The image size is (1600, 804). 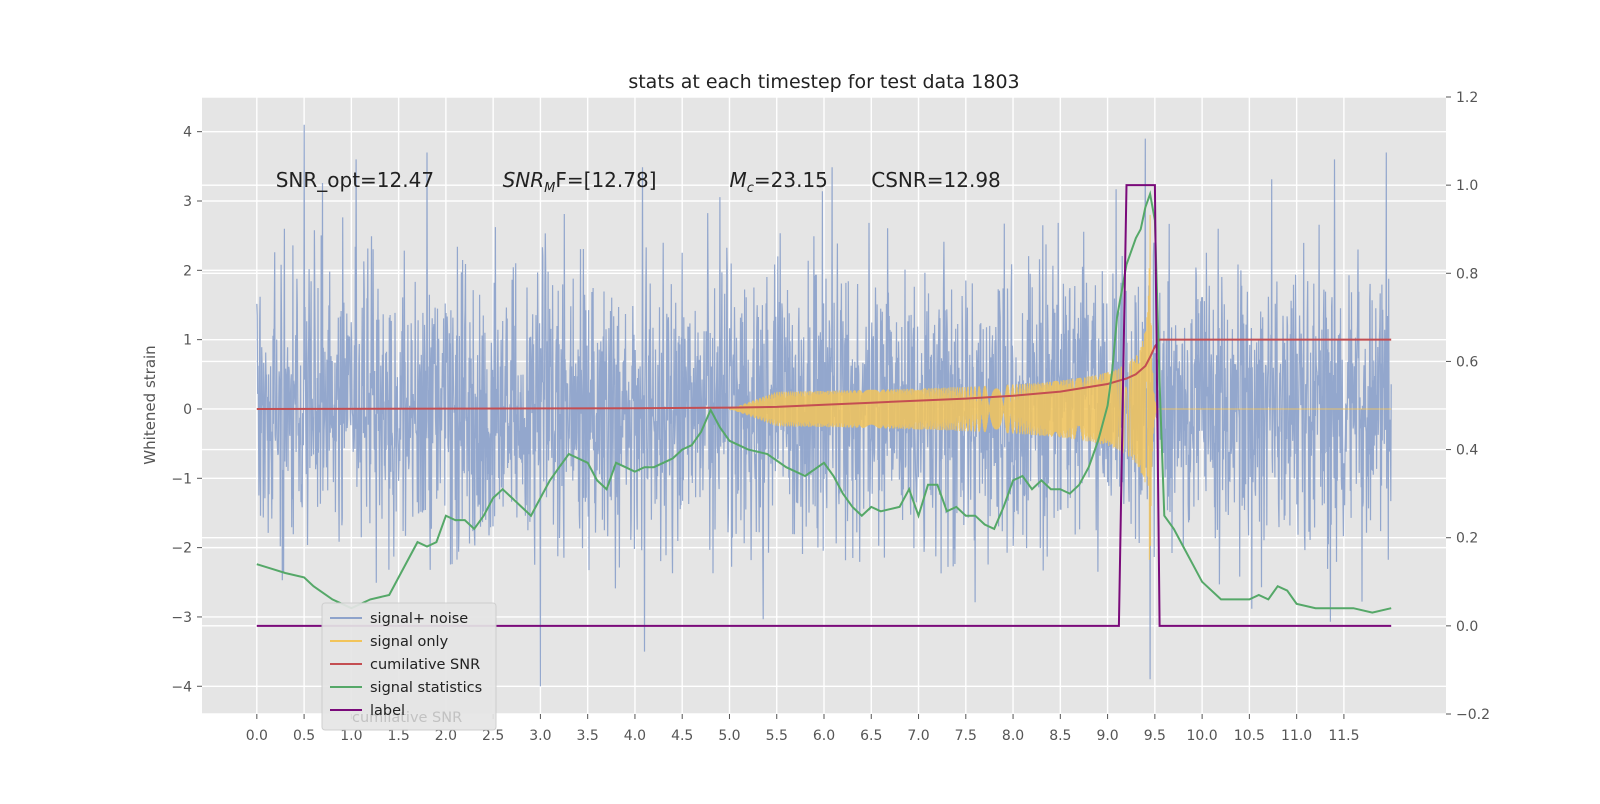 I want to click on x-tick-label: 7.5, so click(x=966, y=736).